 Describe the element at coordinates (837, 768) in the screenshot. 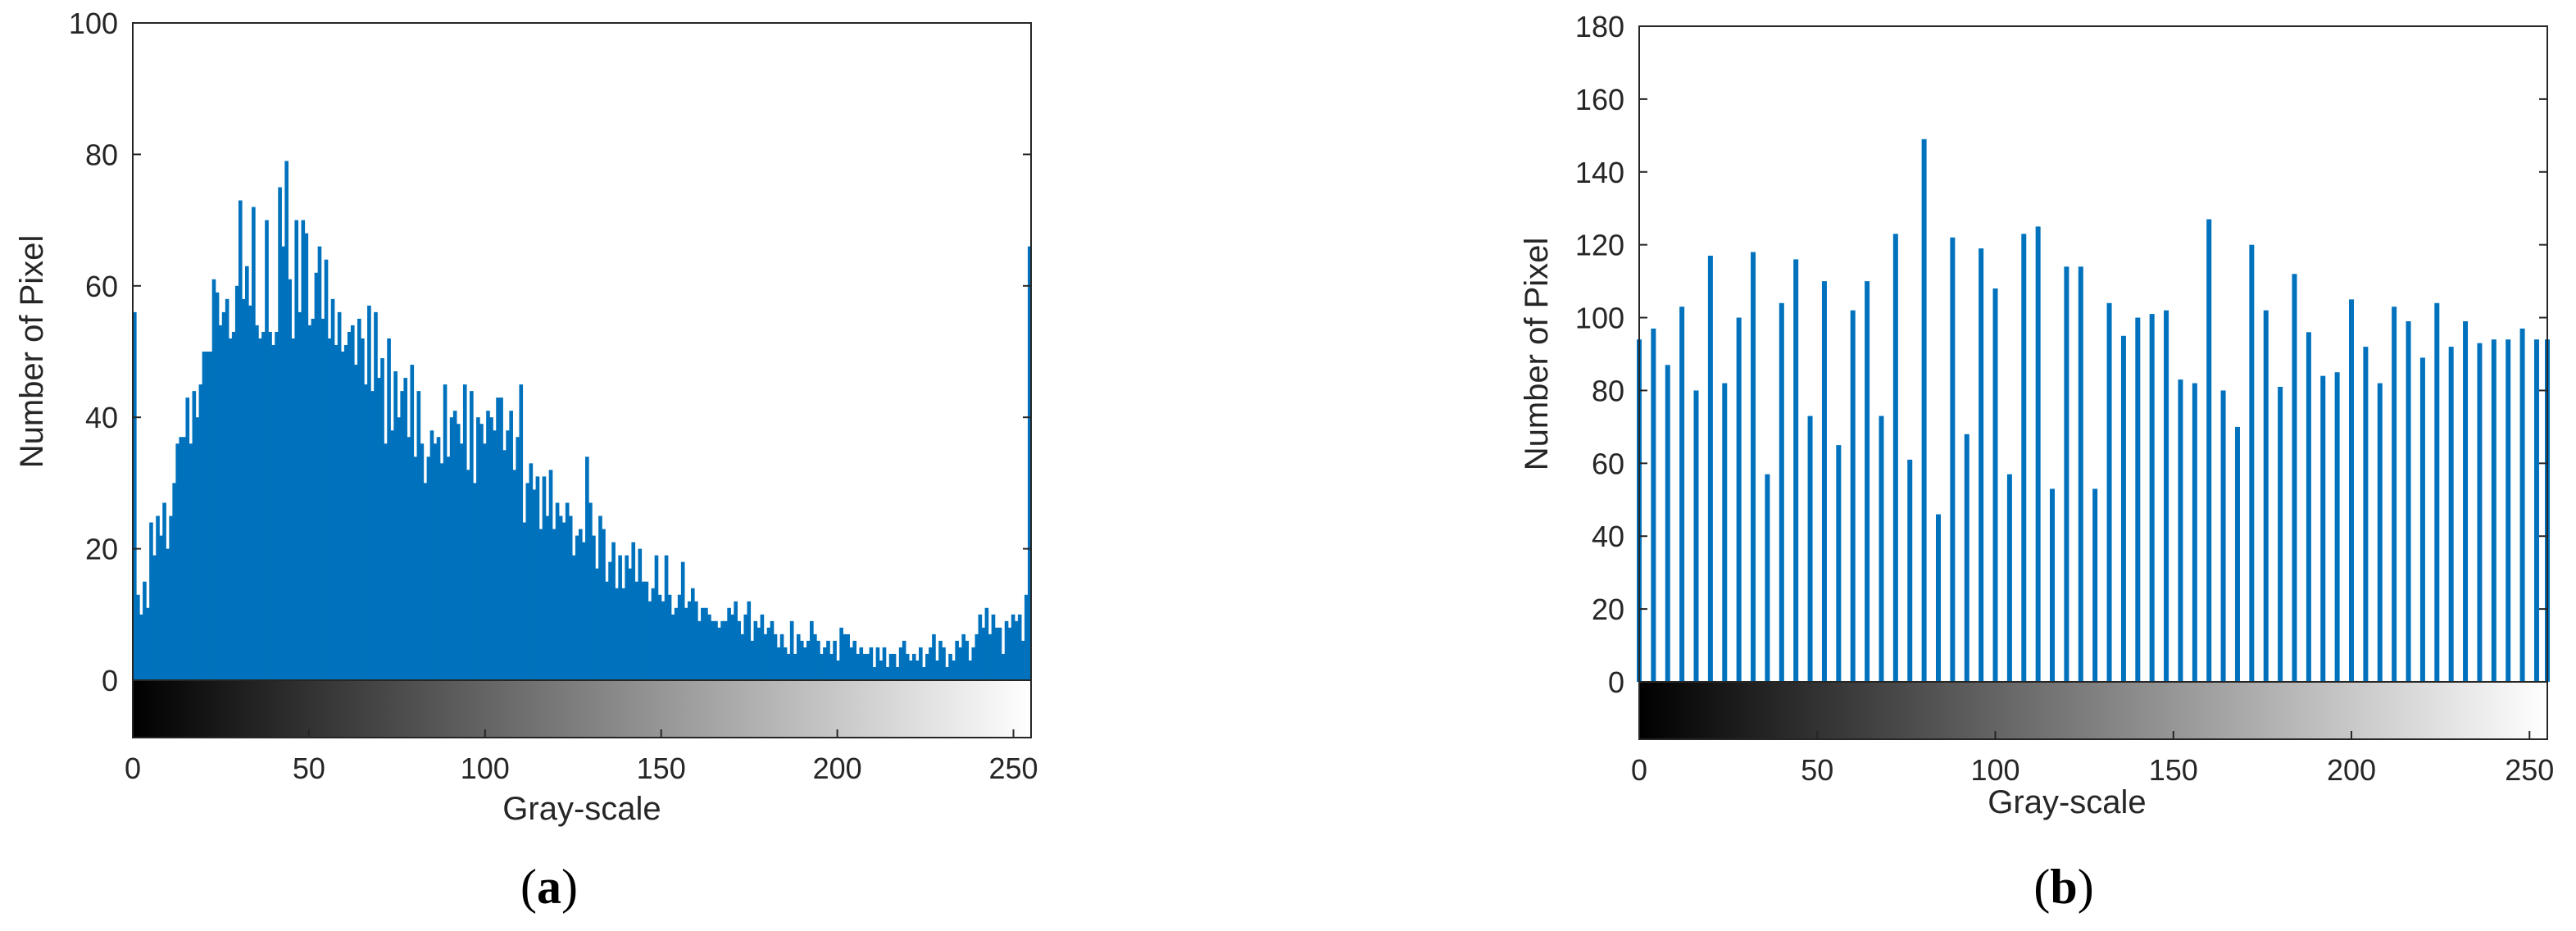

I see `x-tick-label: 200` at that location.